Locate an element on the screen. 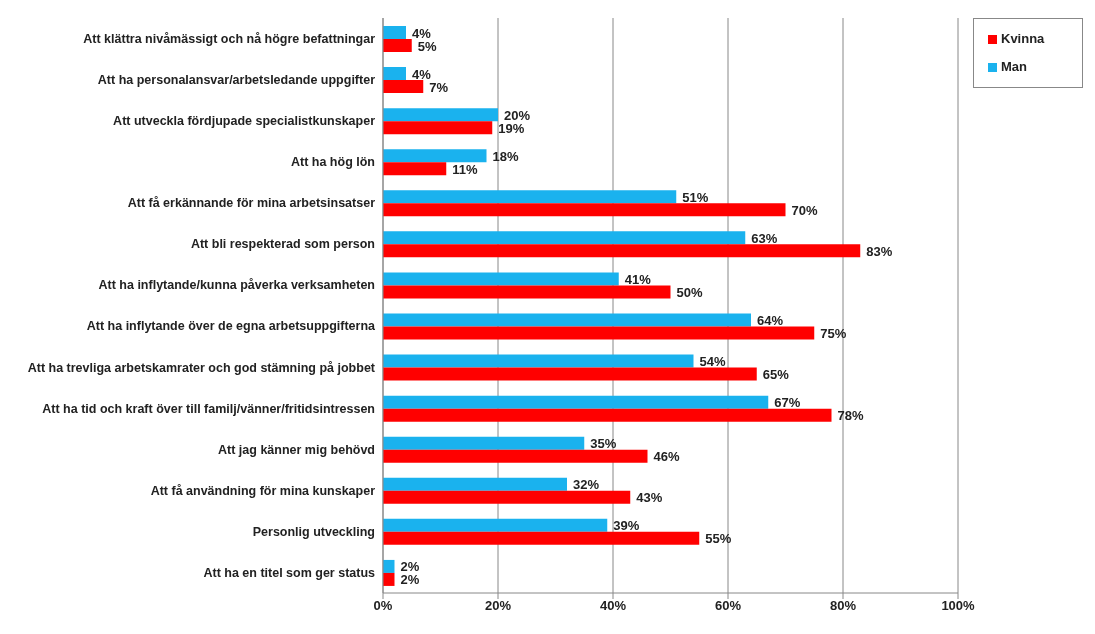 This screenshot has height=634, width=1095. data-label: 51% is located at coordinates (695, 197).